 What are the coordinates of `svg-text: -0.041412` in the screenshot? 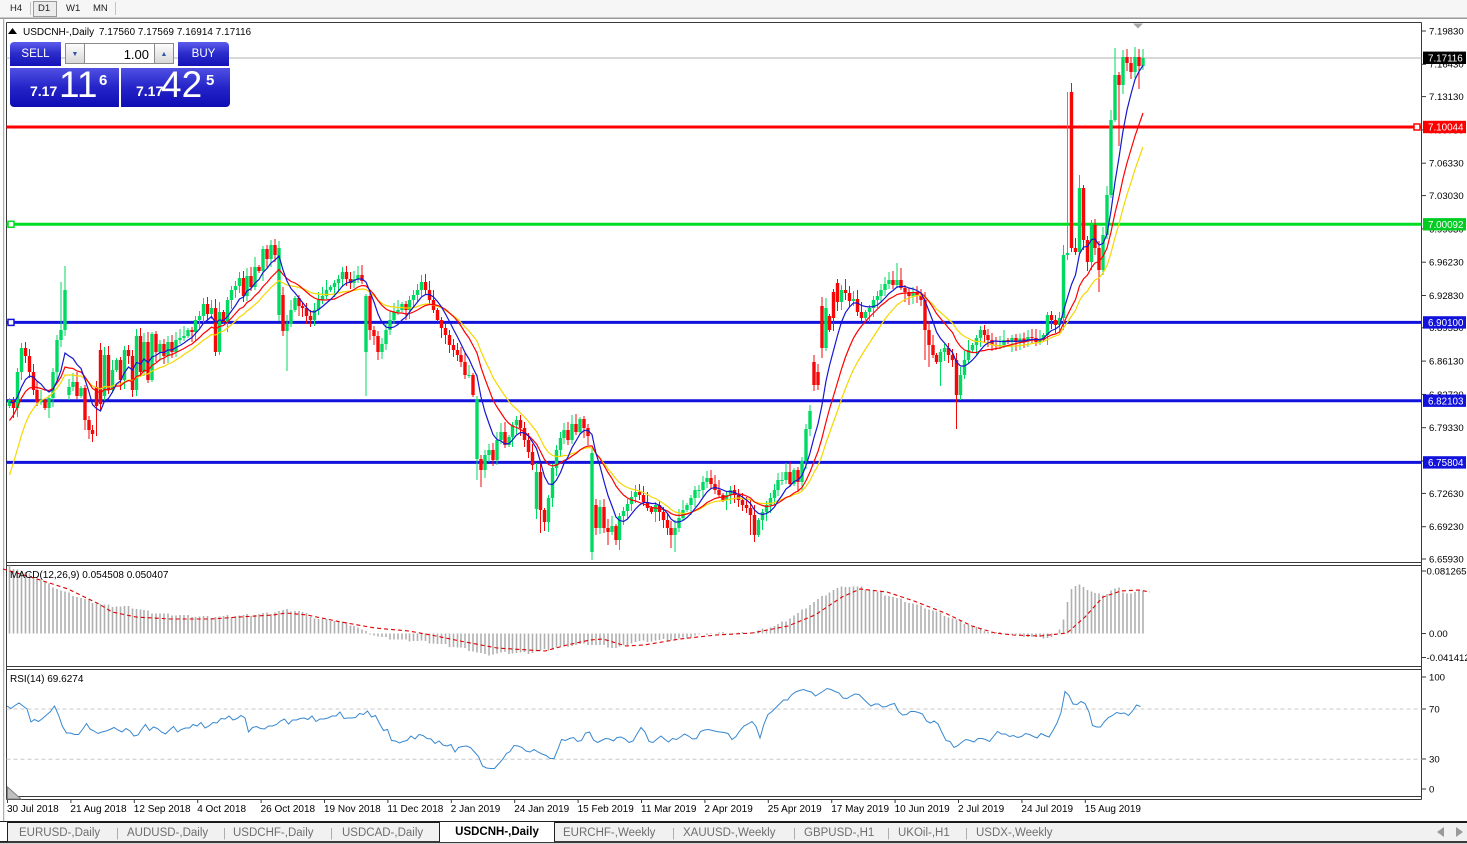 It's located at (1447, 658).